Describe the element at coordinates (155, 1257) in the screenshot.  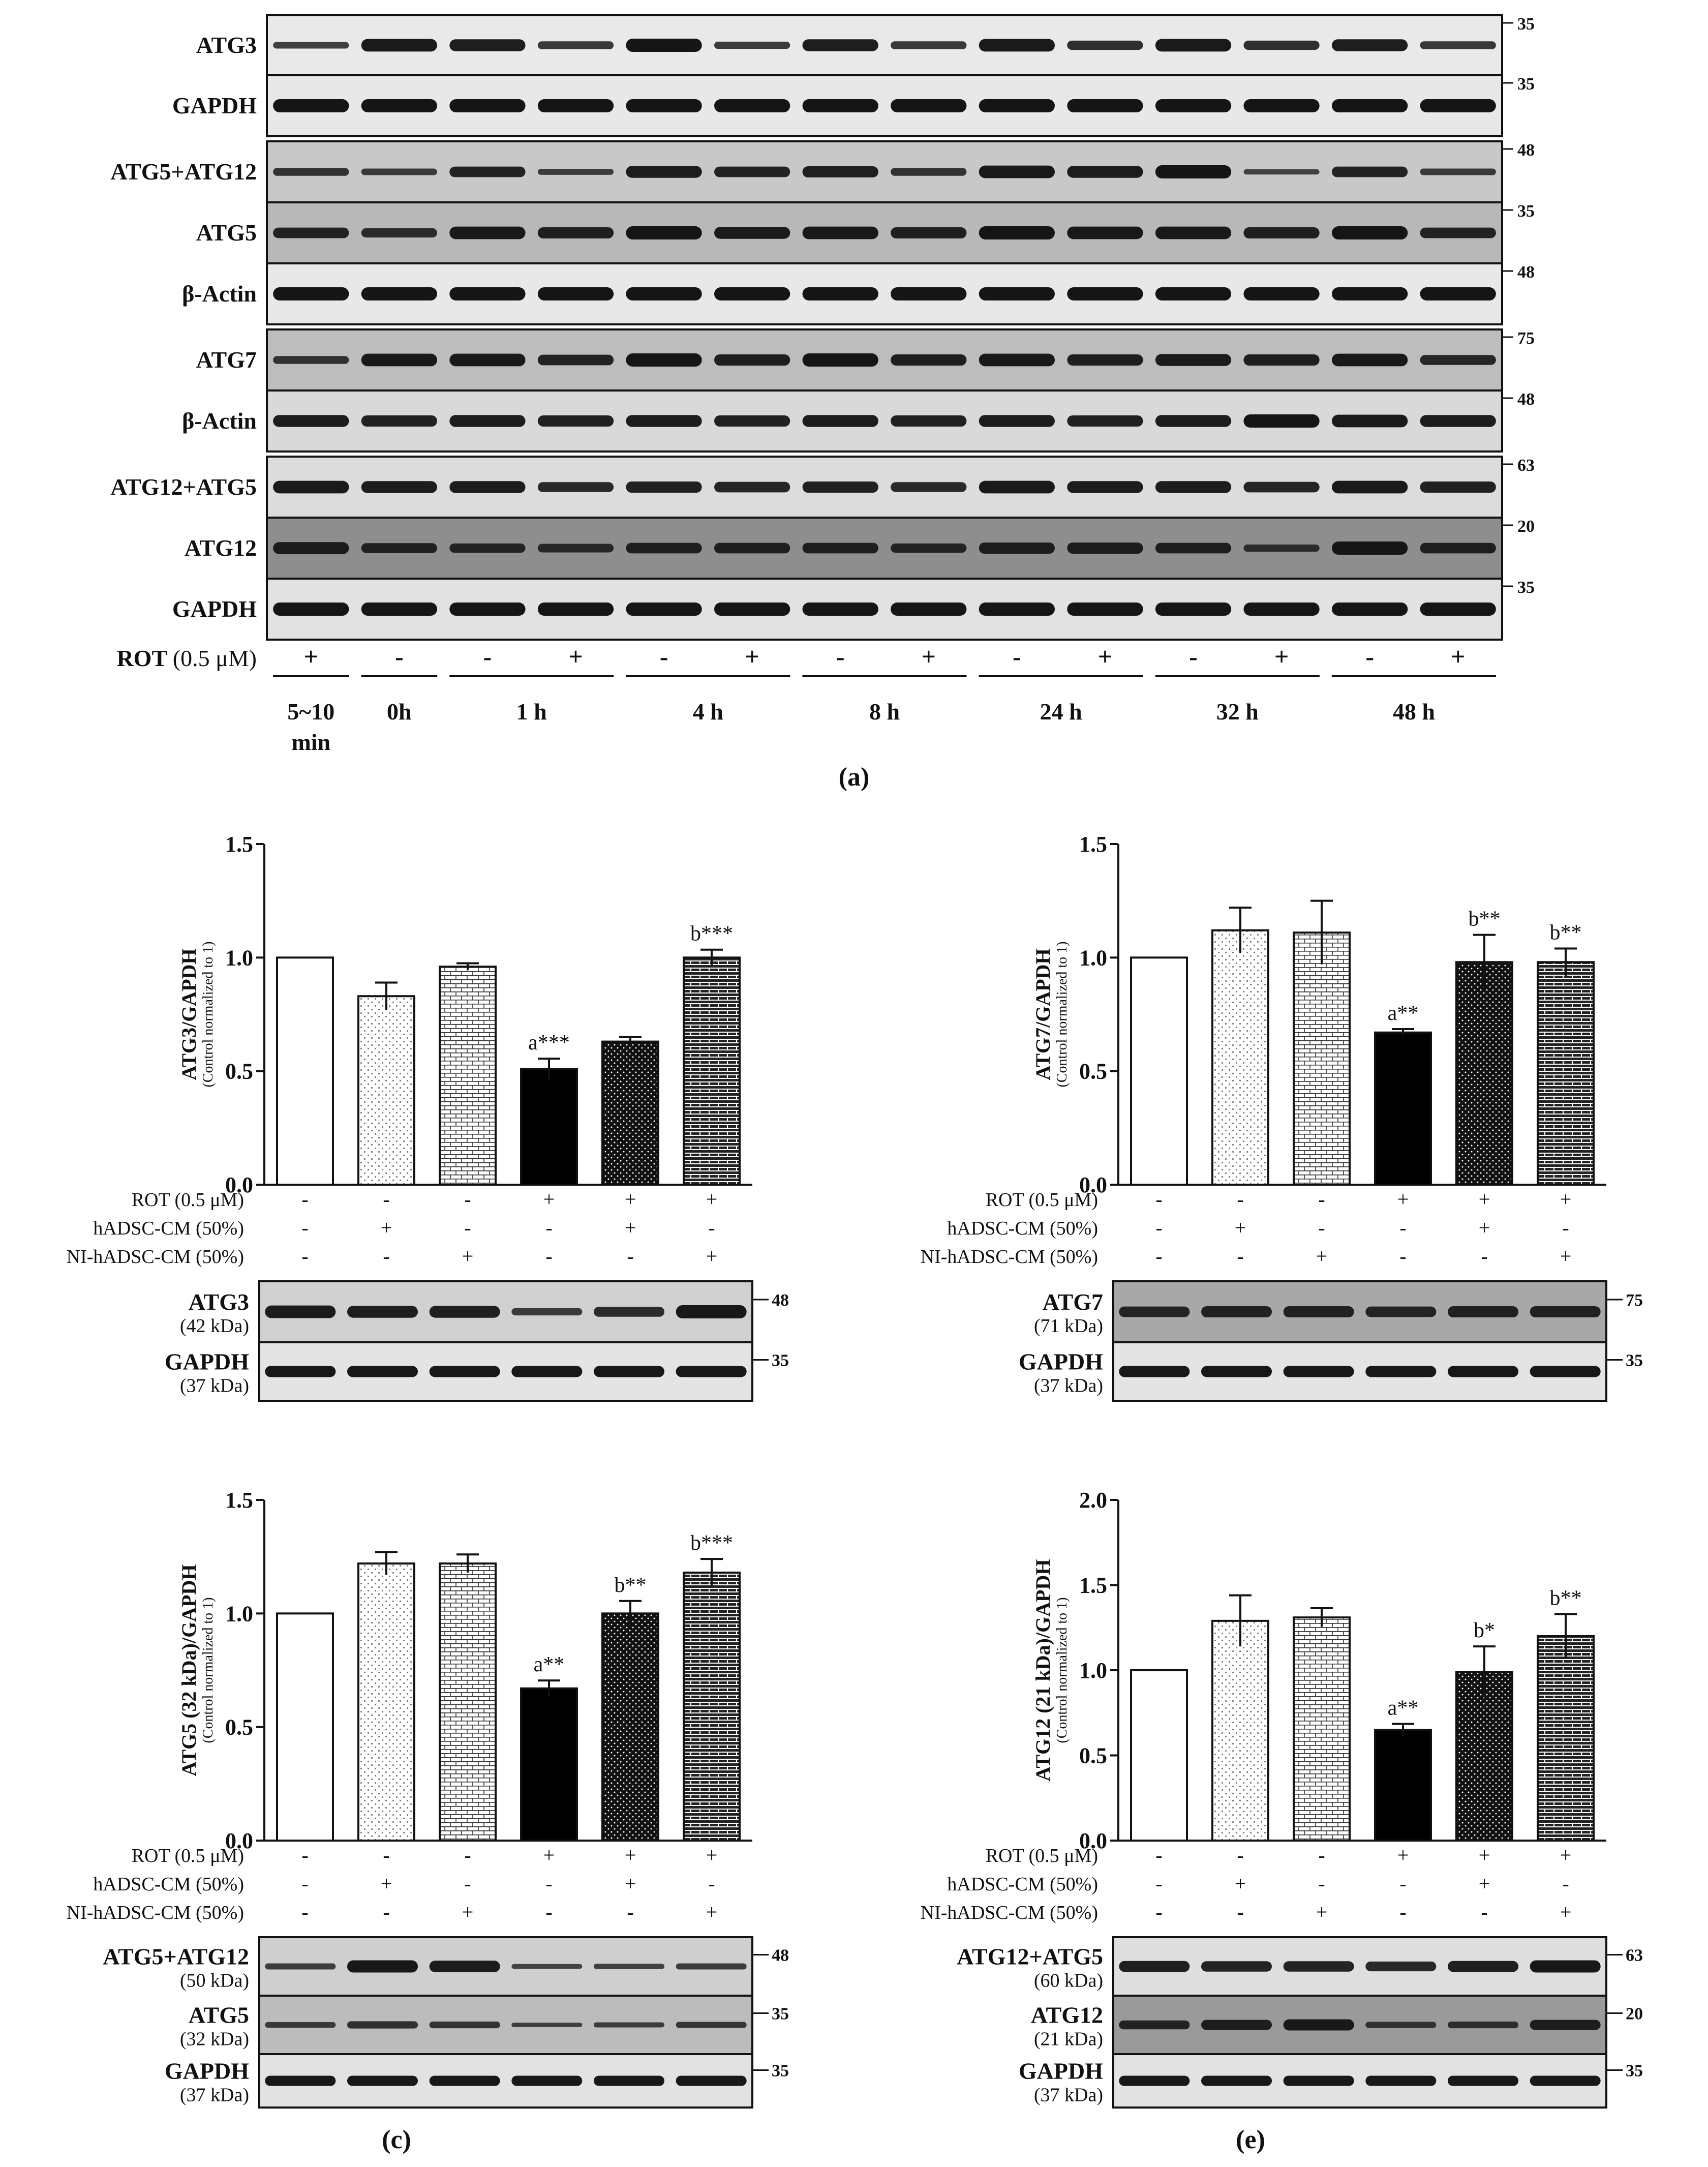
I see `treatment-label: NI-hADSC-CM (50%)` at that location.